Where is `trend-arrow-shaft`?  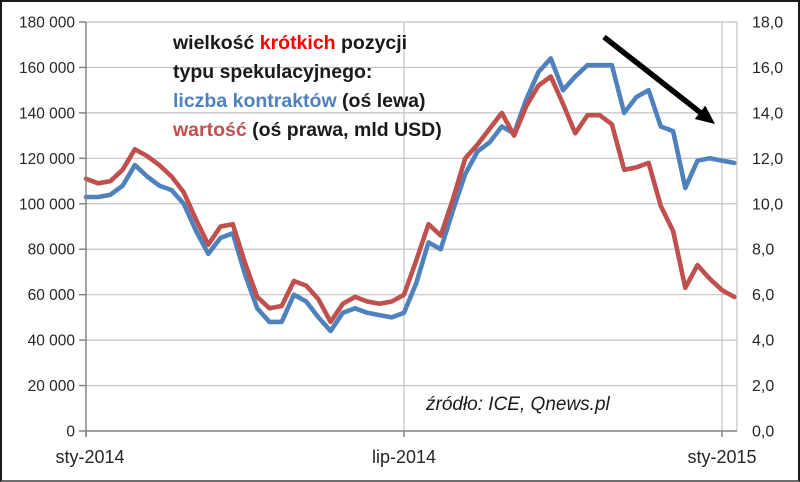 trend-arrow-shaft is located at coordinates (653, 75).